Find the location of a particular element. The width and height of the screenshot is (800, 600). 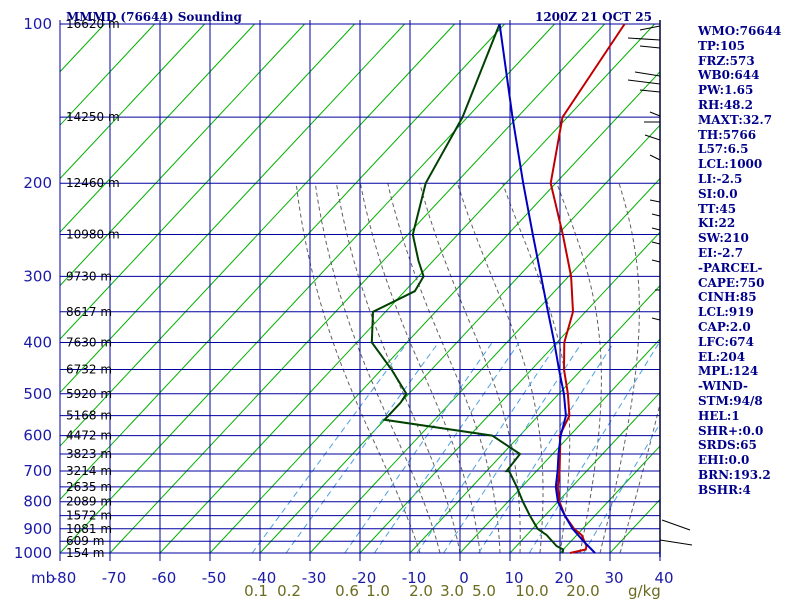

temp-tick-label: 30 is located at coordinates (613, 578).